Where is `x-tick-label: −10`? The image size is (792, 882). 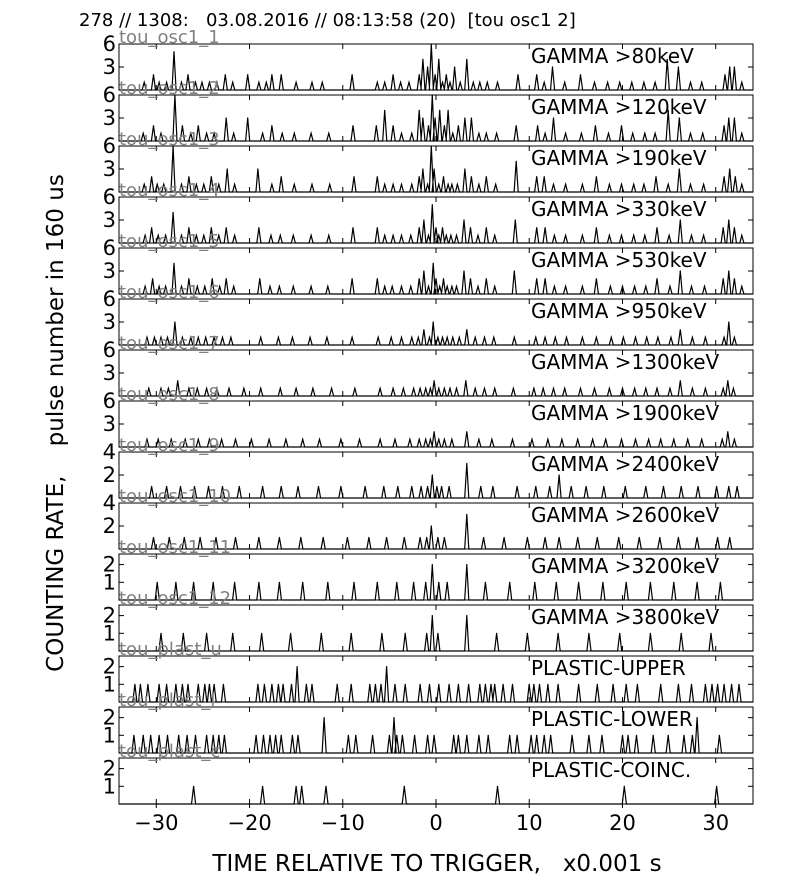 x-tick-label: −10 is located at coordinates (343, 823).